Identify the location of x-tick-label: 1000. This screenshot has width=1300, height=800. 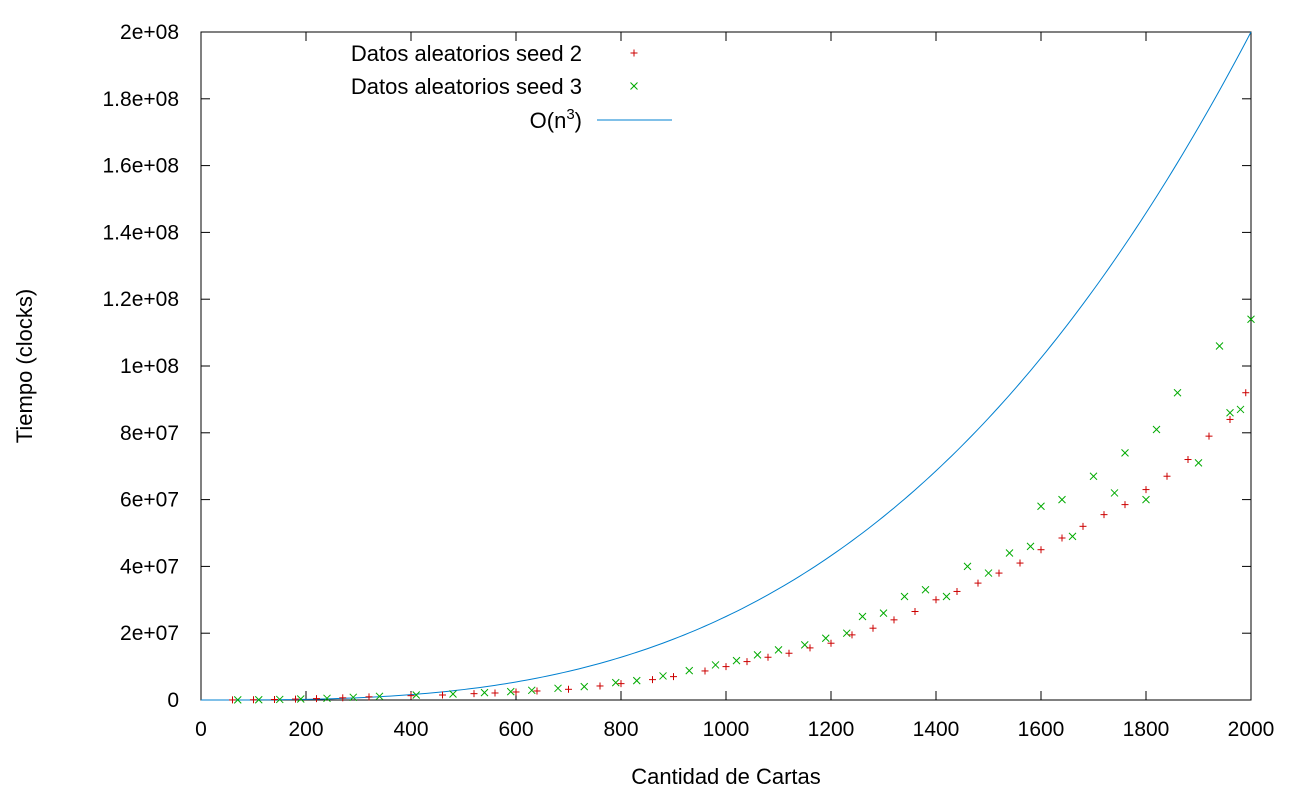
(726, 729).